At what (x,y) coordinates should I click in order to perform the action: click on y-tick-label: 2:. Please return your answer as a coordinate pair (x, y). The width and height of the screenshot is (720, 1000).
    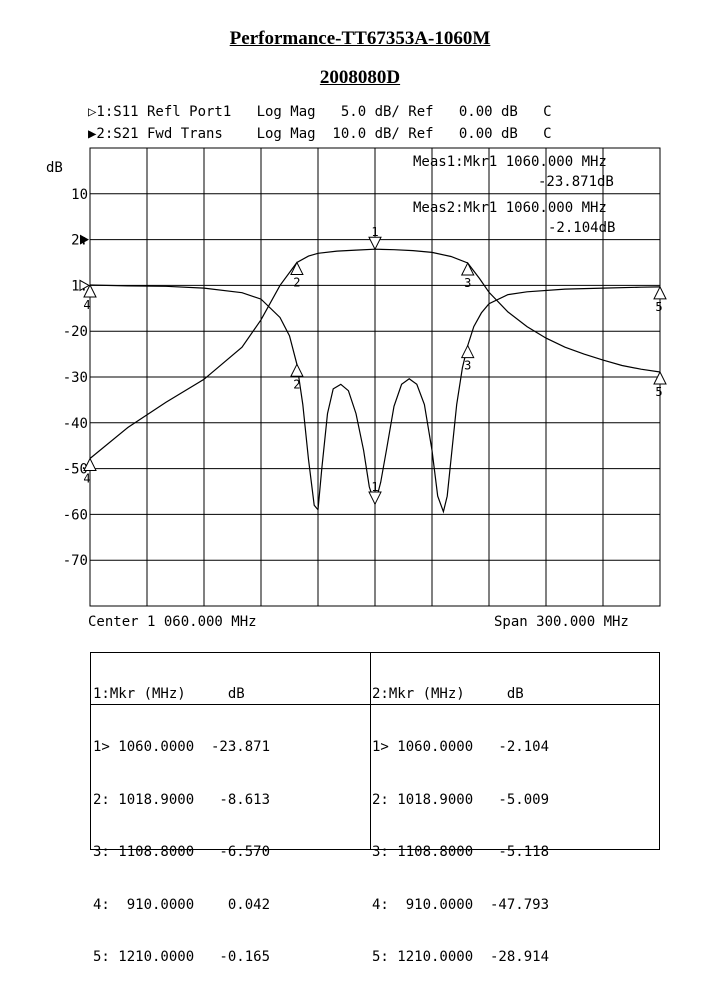
    Looking at the image, I should click on (79, 241).